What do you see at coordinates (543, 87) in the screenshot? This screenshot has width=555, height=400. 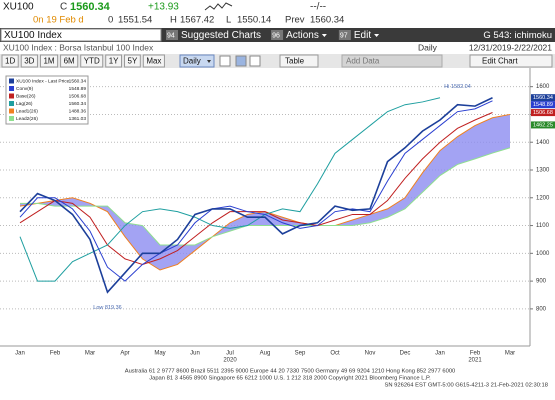 I see `y-tick-label: 1600` at bounding box center [543, 87].